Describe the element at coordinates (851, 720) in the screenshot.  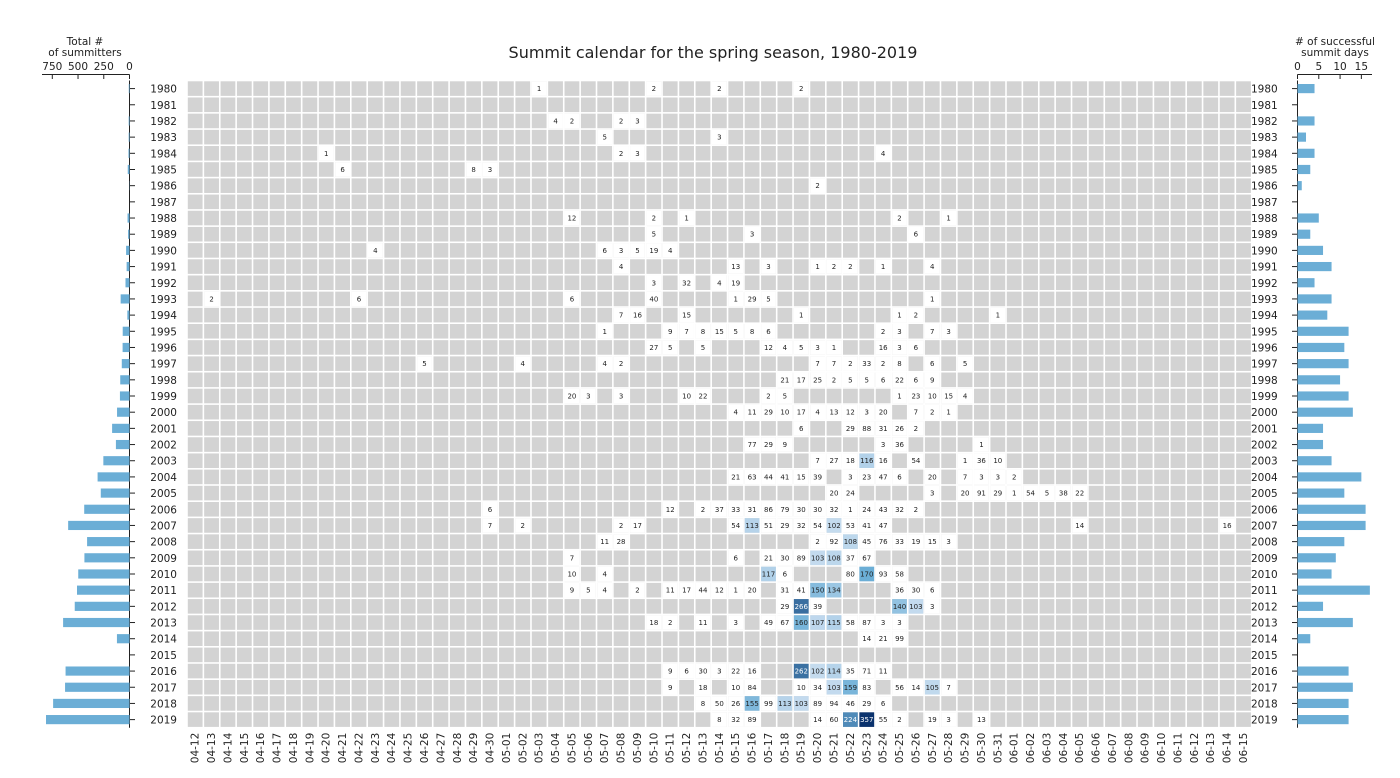
I see `cell-value: 224` at that location.